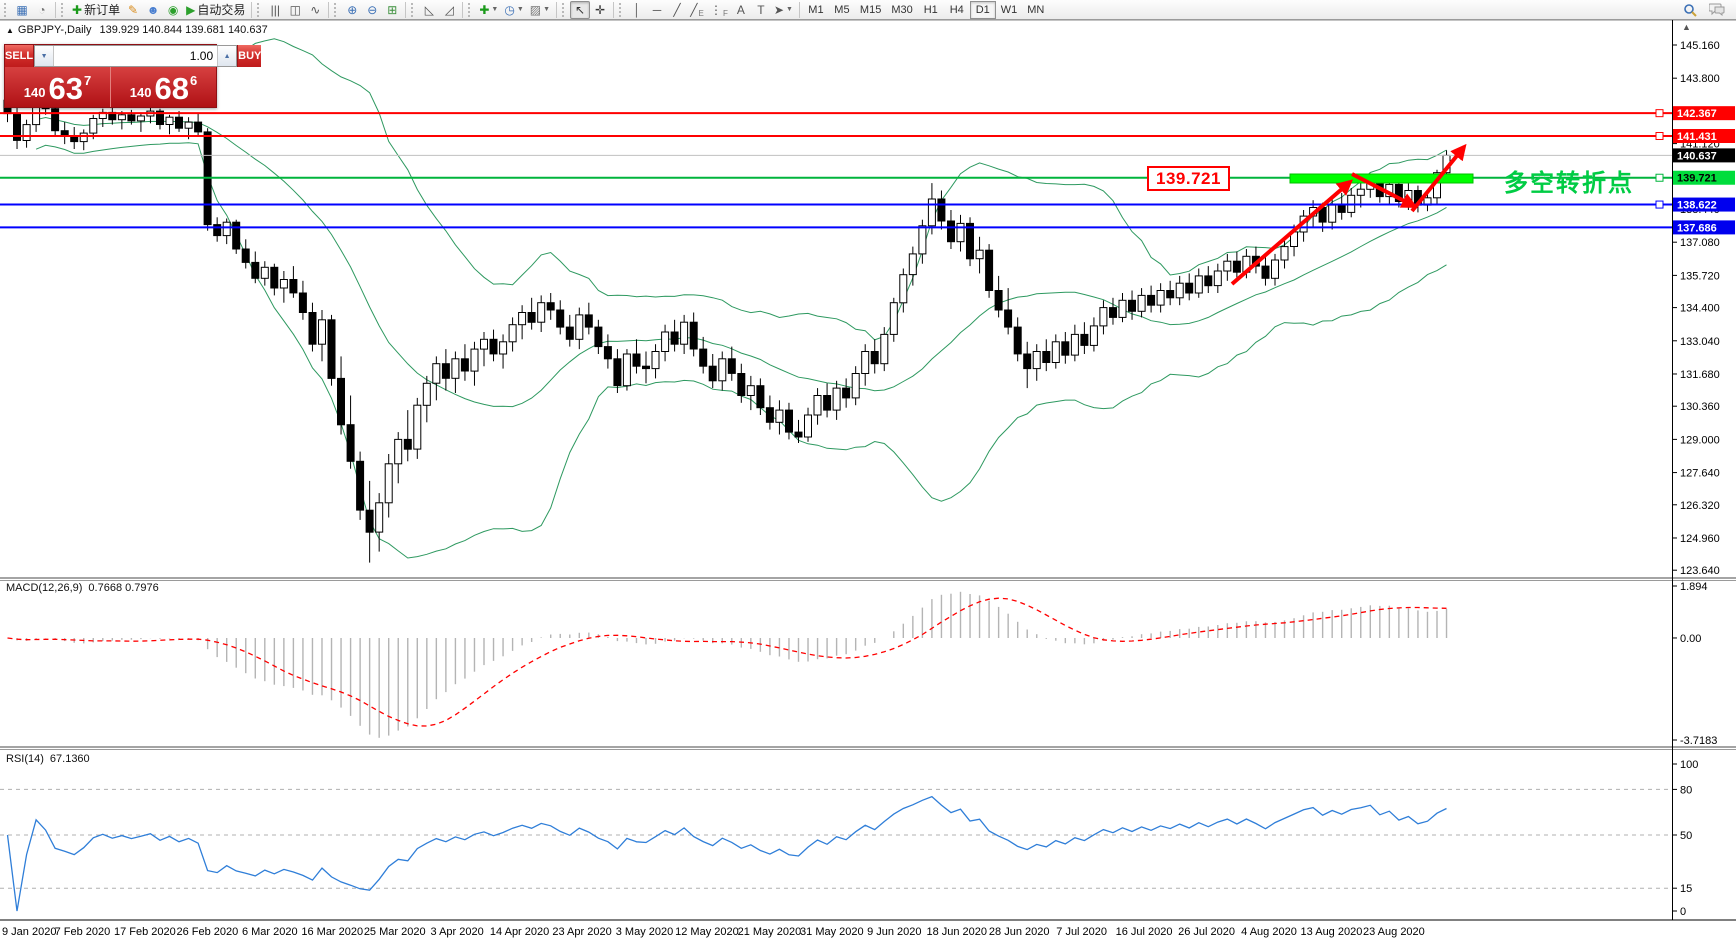  Describe the element at coordinates (82, 588) in the screenshot. I see `macd-label: MACD(12,26,9) 0.7668 0.7976` at that location.